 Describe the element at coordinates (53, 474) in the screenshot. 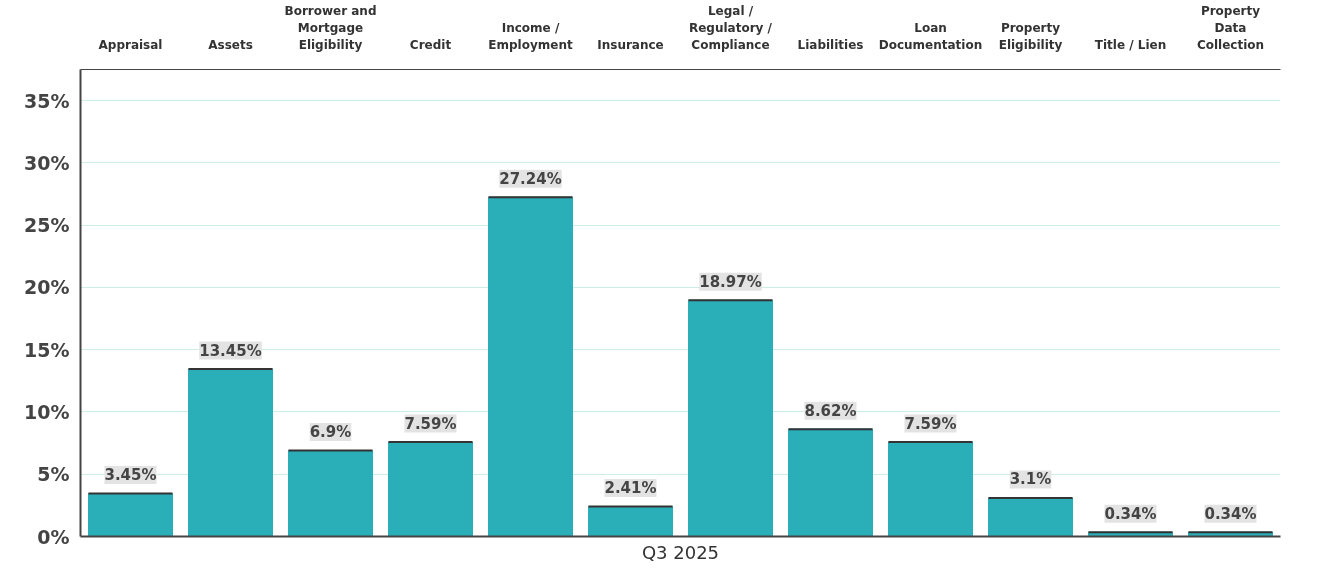

I see `y-tick-label: 5%` at that location.